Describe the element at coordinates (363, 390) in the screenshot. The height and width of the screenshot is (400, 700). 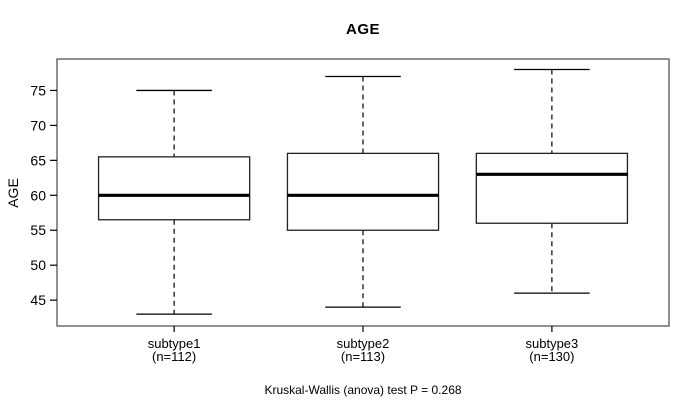
I see `stat-test-caption: Kruskal-Wallis (anova) test P = 0.268` at that location.